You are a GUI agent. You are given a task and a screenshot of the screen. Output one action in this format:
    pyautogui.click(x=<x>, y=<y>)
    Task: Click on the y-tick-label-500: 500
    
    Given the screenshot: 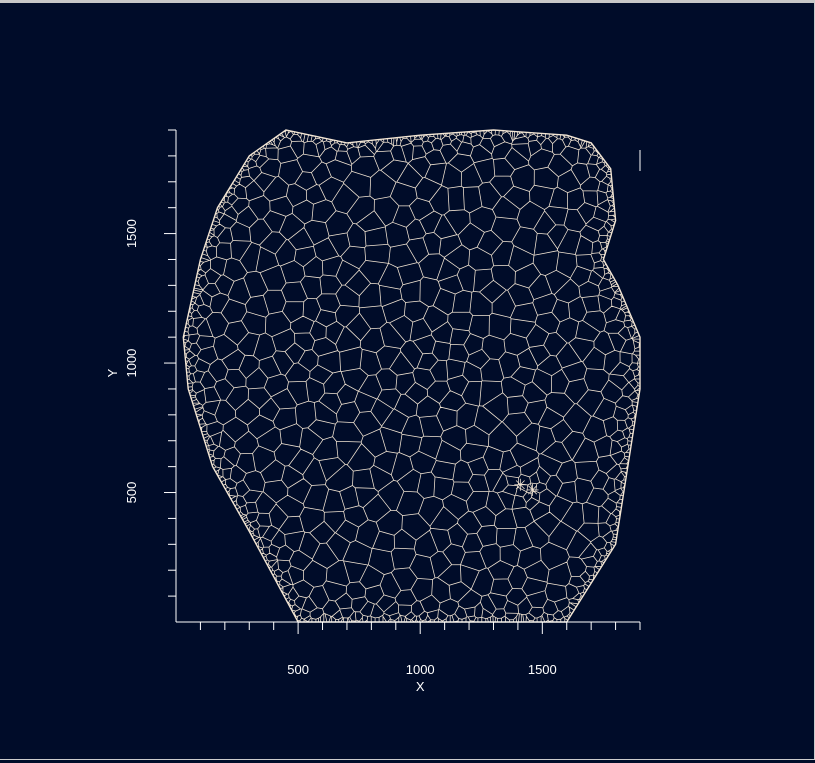 What is the action you would take?
    pyautogui.click(x=131, y=493)
    